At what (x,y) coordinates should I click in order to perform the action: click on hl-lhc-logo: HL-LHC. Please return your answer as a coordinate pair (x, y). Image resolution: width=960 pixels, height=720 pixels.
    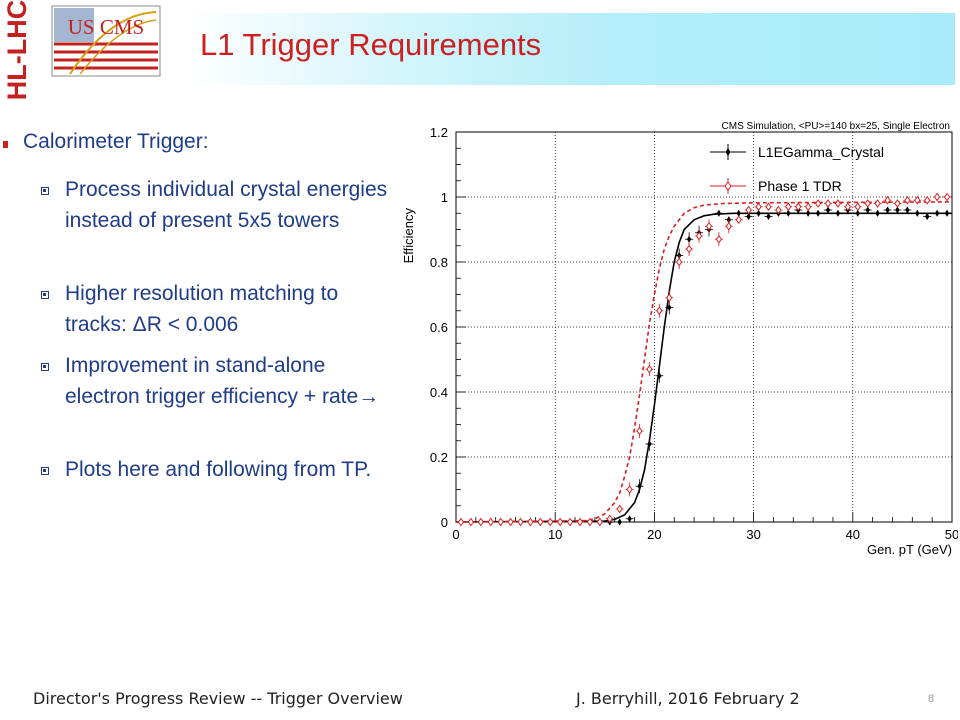
    Looking at the image, I should click on (17, 50).